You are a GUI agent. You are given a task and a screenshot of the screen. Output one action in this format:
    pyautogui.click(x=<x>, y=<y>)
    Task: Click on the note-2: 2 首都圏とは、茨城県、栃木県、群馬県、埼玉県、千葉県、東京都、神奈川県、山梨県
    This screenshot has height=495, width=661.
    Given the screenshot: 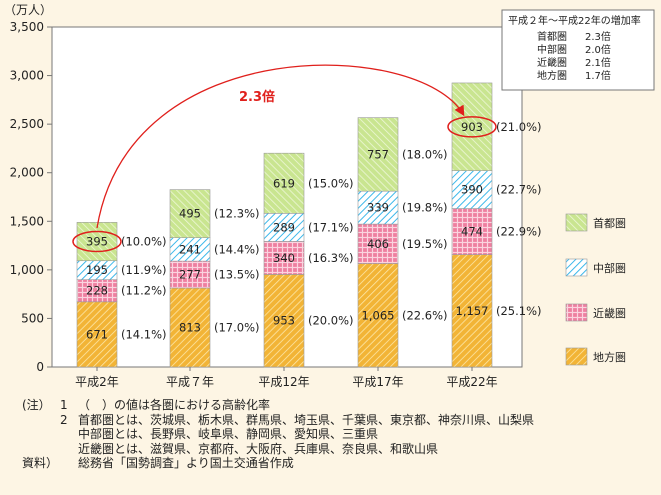 What is the action you would take?
    pyautogui.click(x=297, y=419)
    